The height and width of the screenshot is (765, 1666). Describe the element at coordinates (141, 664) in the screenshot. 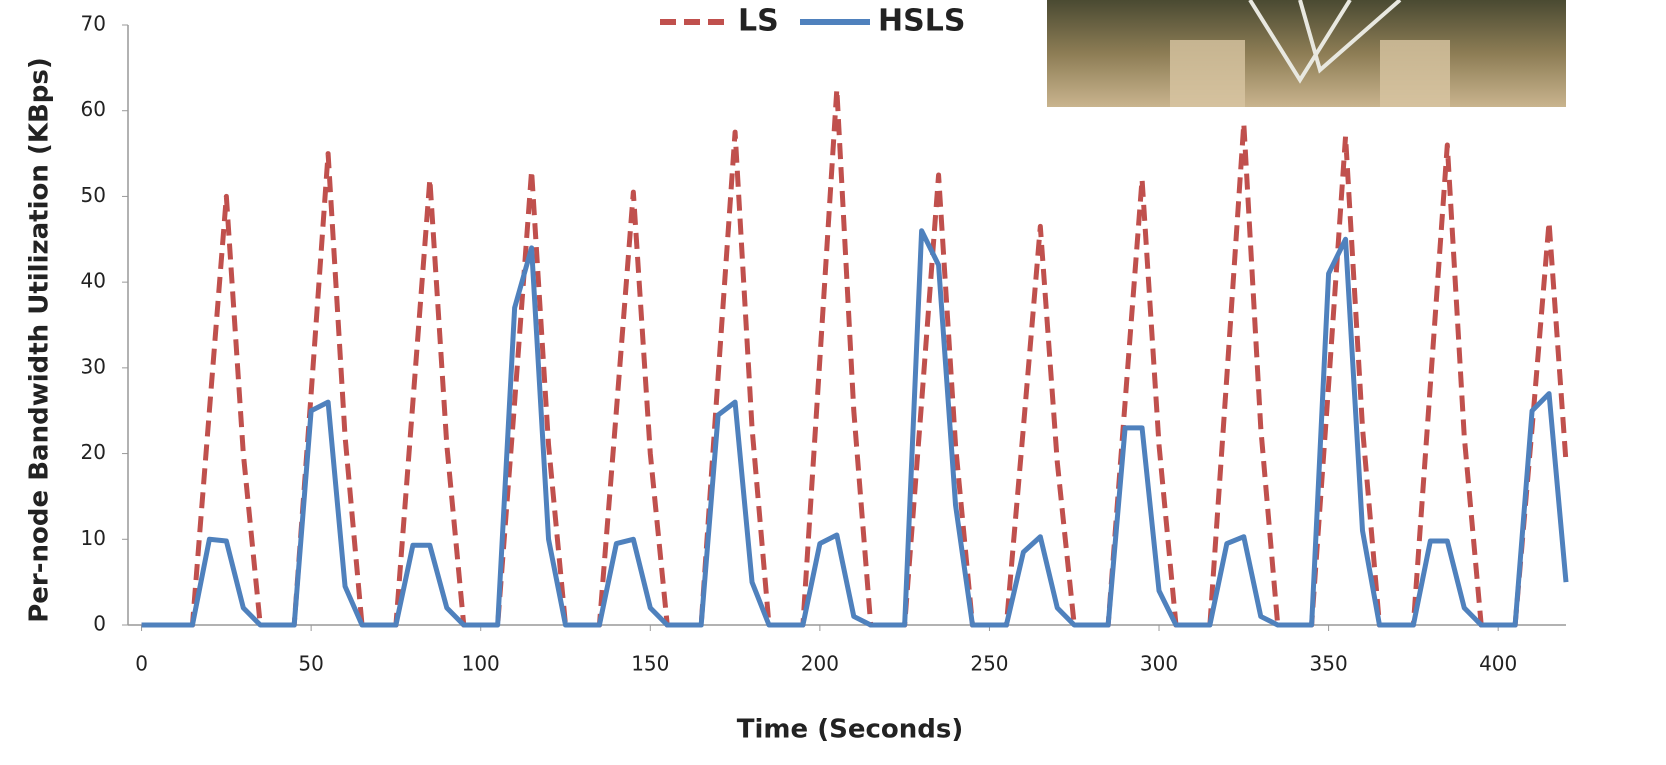

I see `x-tick-label: 0` at that location.